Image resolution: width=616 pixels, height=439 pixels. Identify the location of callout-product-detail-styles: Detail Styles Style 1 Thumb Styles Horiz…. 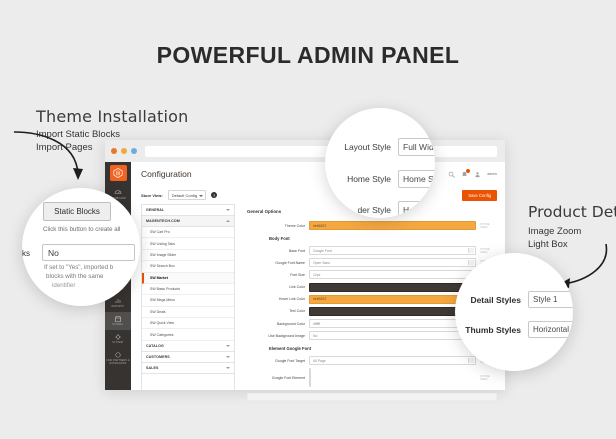
(514, 312).